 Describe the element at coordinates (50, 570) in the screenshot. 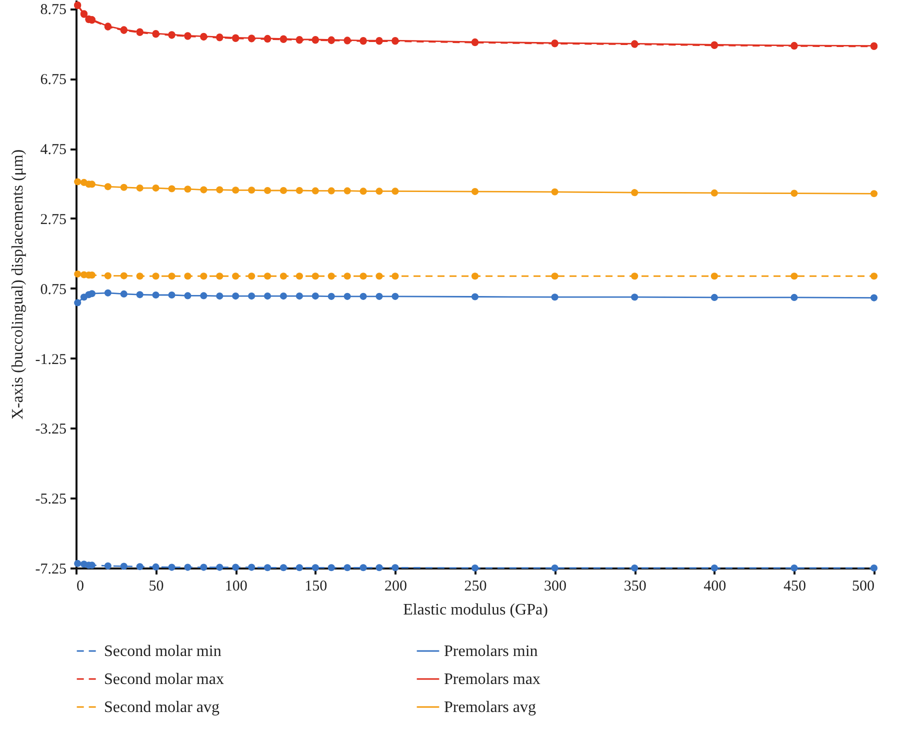

I see `y-tick-label: -7.25` at that location.